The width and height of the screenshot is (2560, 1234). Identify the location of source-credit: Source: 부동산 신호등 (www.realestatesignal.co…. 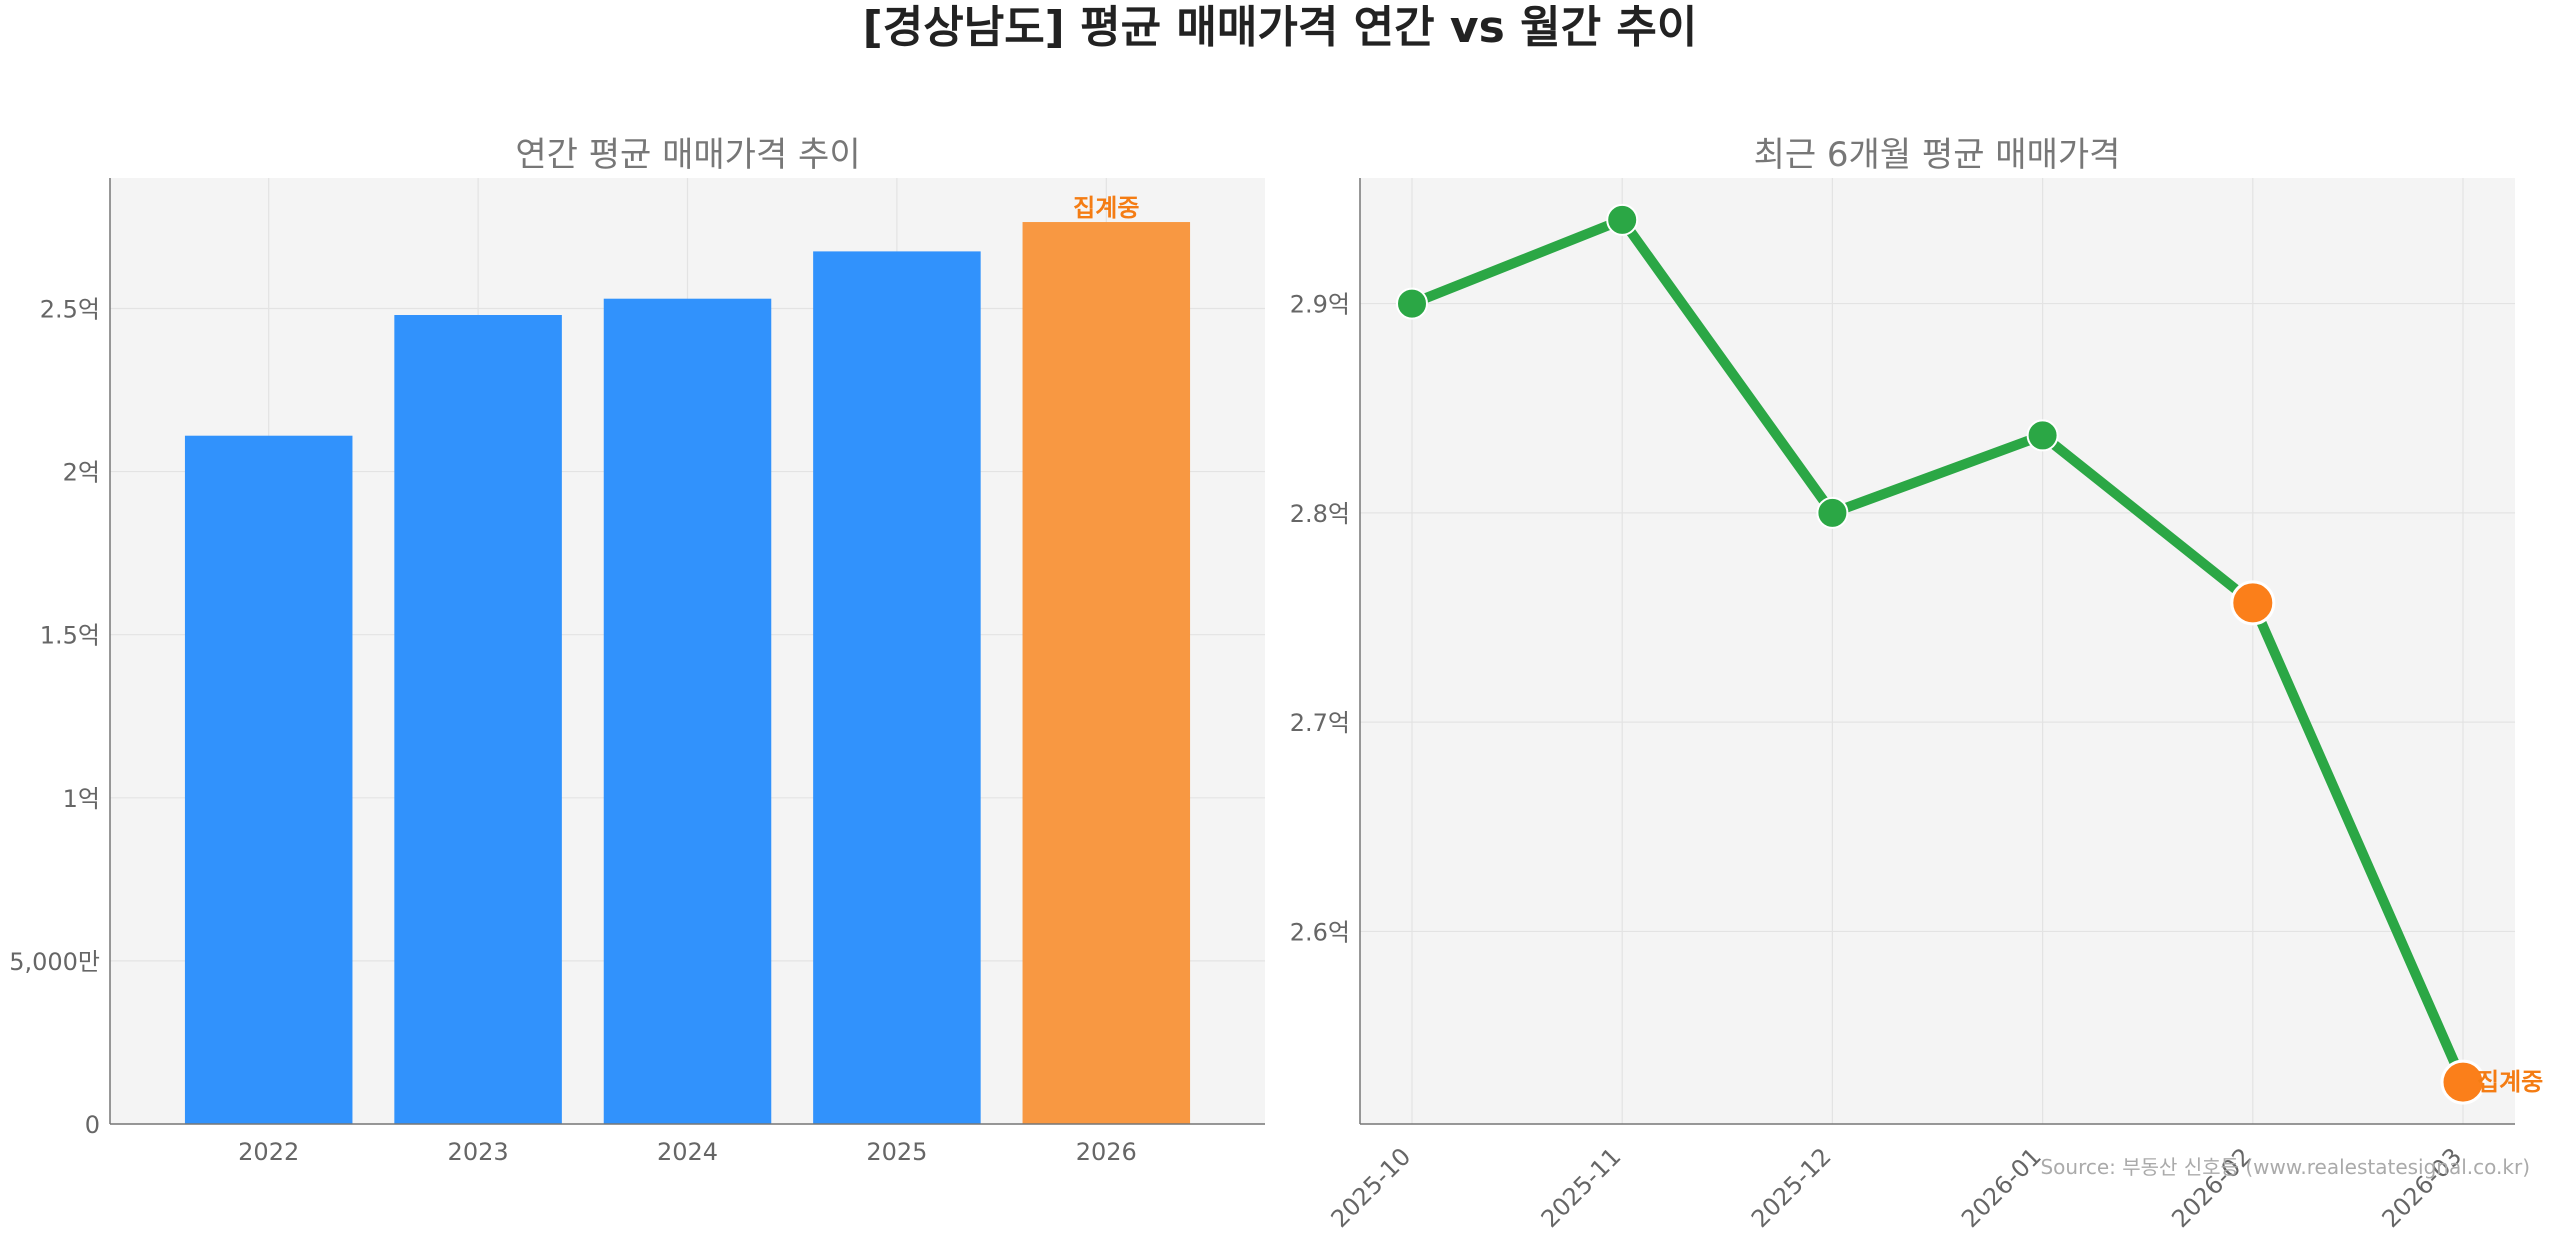
(2285, 1167).